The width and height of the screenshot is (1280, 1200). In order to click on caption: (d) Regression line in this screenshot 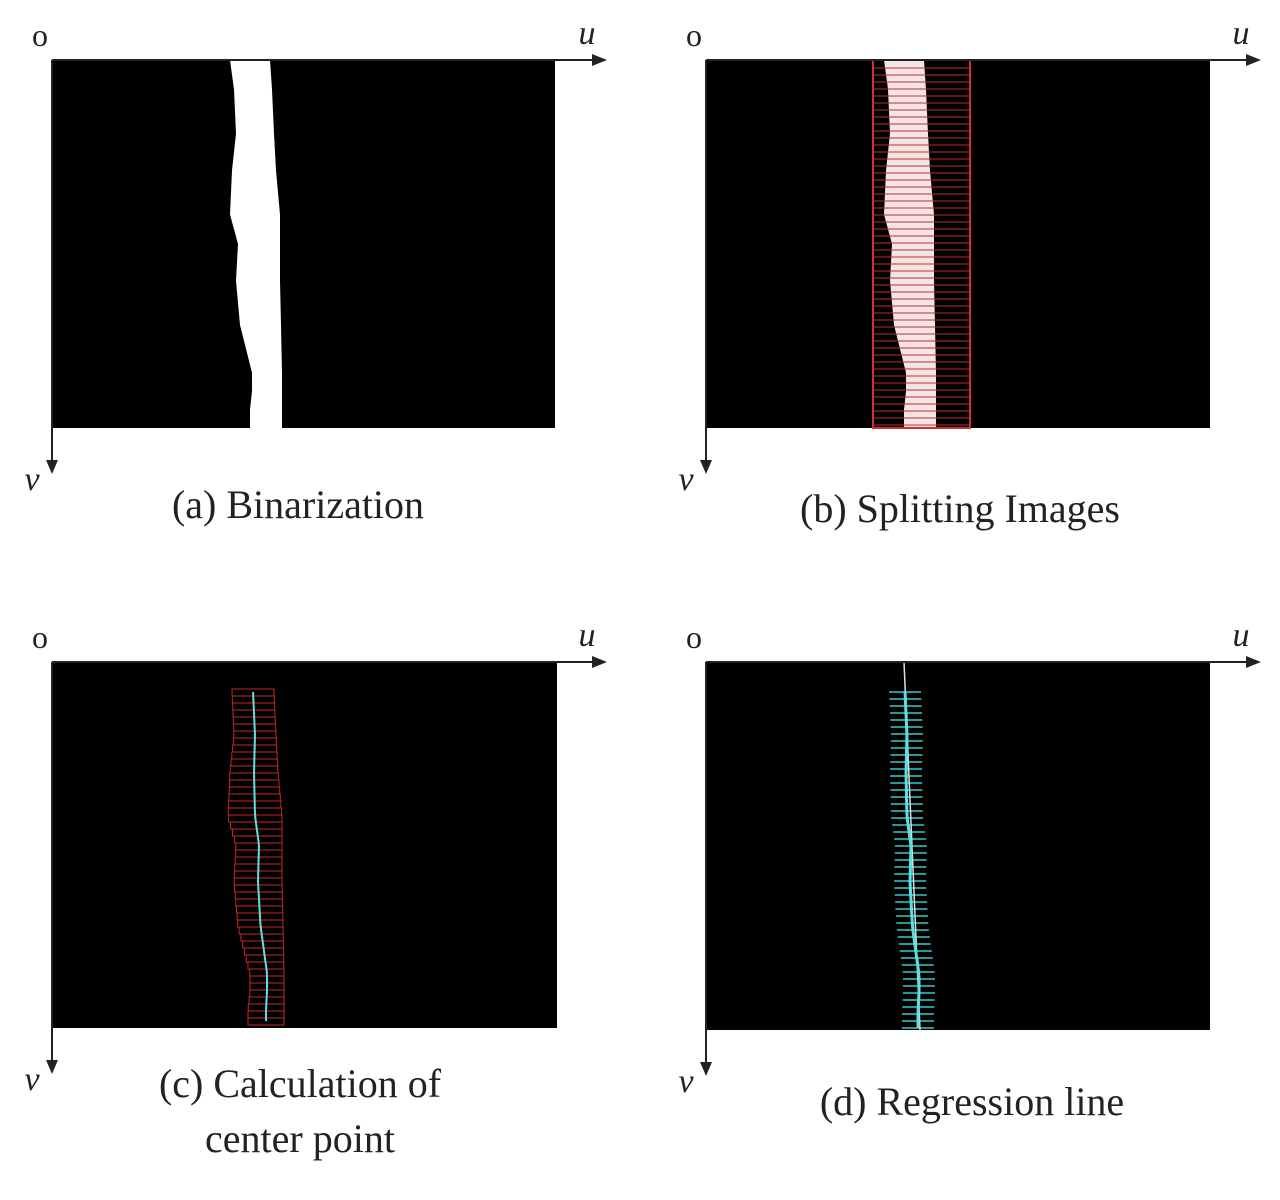, I will do `click(972, 1101)`.